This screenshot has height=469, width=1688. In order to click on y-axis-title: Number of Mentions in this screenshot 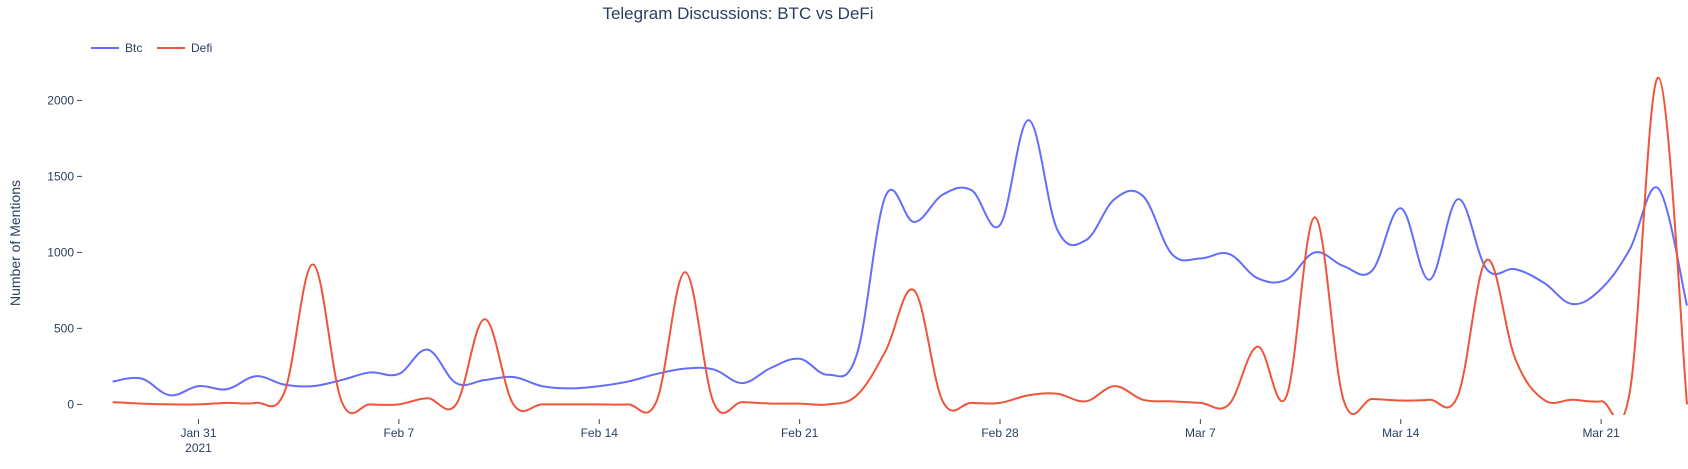, I will do `click(15, 243)`.